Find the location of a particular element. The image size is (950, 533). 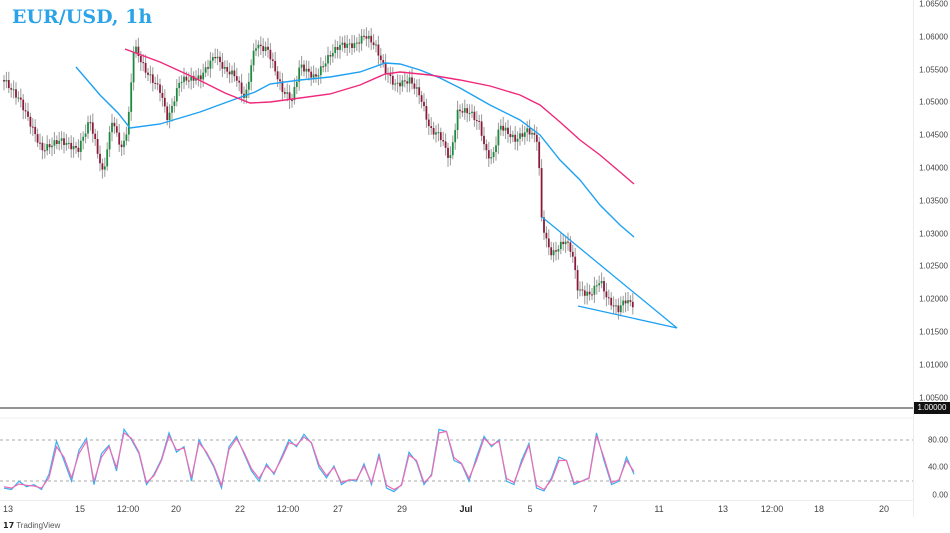

time-tick: 20 is located at coordinates (884, 509).